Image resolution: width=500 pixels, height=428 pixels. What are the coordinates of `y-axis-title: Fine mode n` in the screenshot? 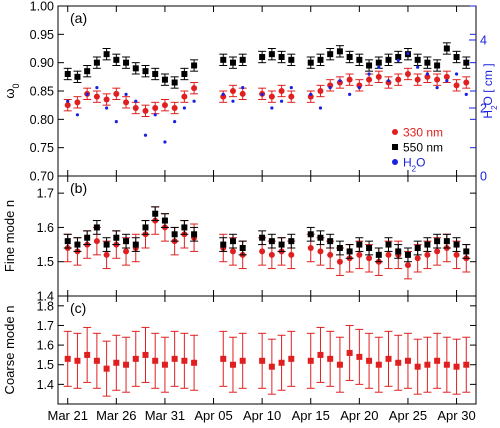 It's located at (9, 236).